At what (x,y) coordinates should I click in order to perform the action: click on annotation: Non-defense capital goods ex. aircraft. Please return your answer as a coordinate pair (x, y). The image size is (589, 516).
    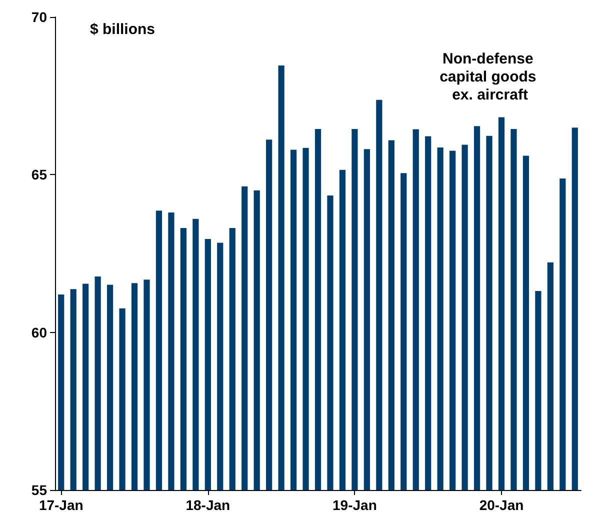
    Looking at the image, I should click on (490, 77).